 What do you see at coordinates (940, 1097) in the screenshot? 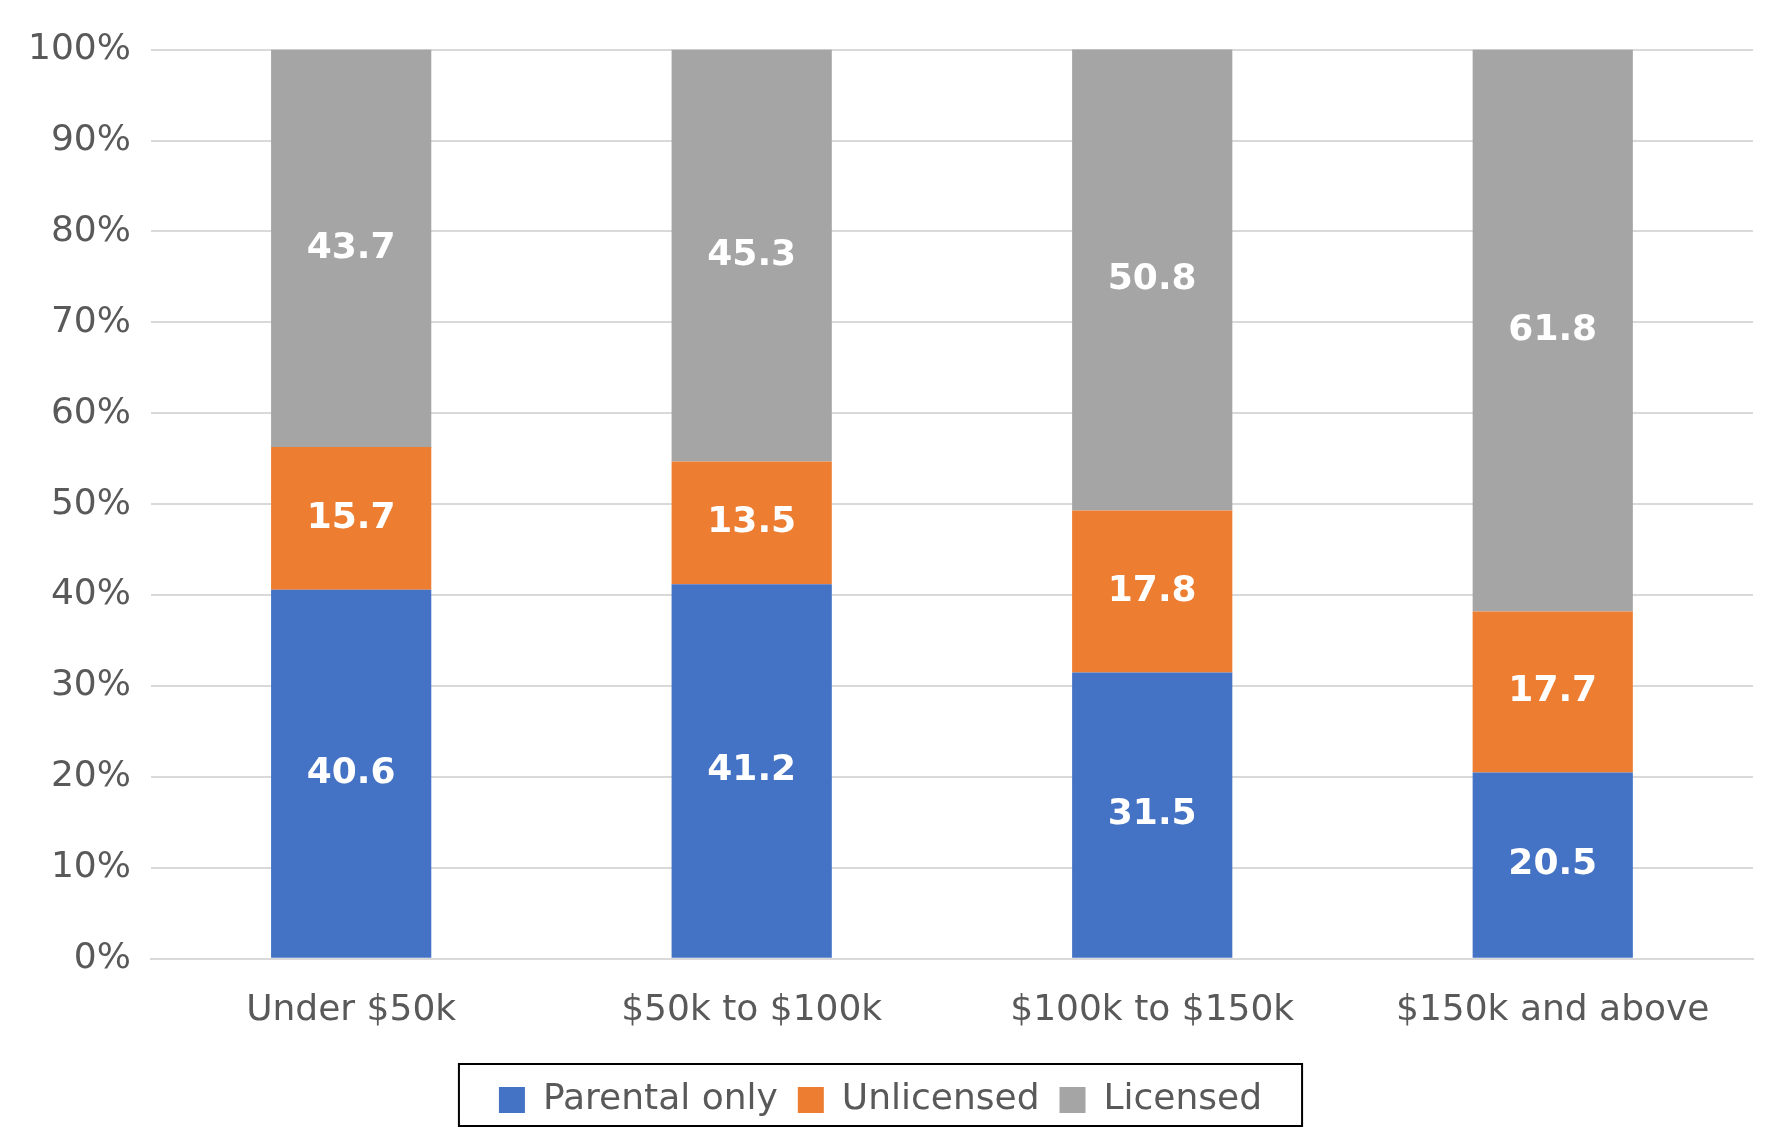
I see `legend-label: Unlicensed` at bounding box center [940, 1097].